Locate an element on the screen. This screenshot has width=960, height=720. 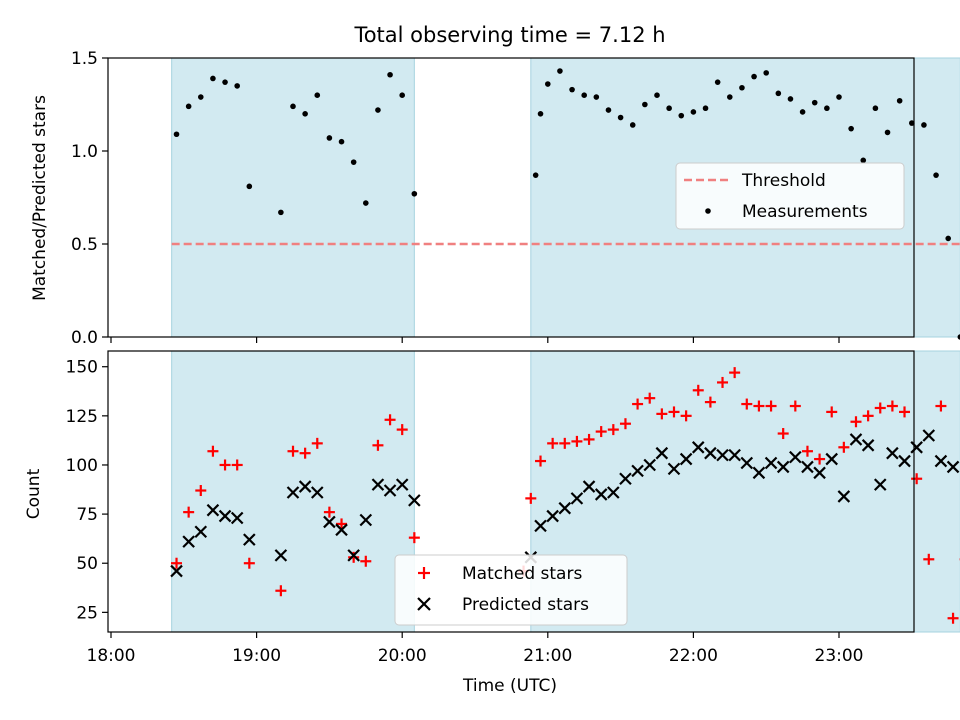
y-tick-label: 50 is located at coordinates (87, 564).